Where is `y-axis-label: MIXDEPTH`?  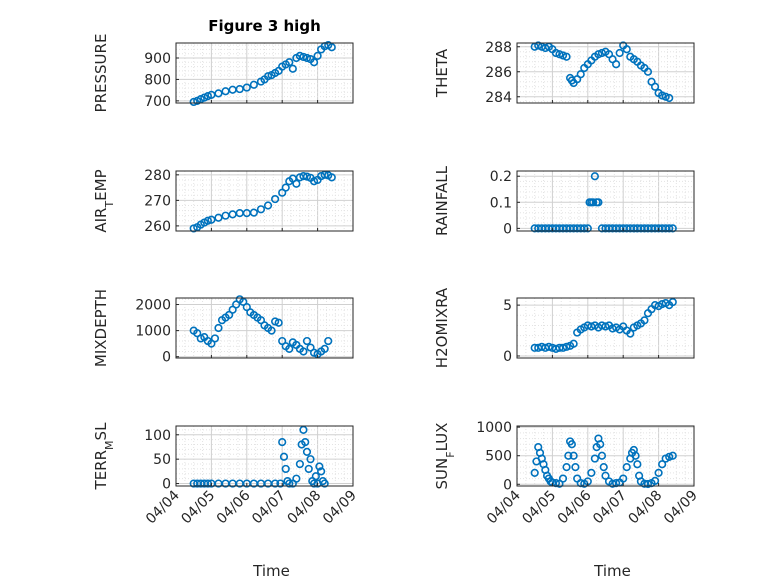 y-axis-label: MIXDEPTH is located at coordinates (101, 328).